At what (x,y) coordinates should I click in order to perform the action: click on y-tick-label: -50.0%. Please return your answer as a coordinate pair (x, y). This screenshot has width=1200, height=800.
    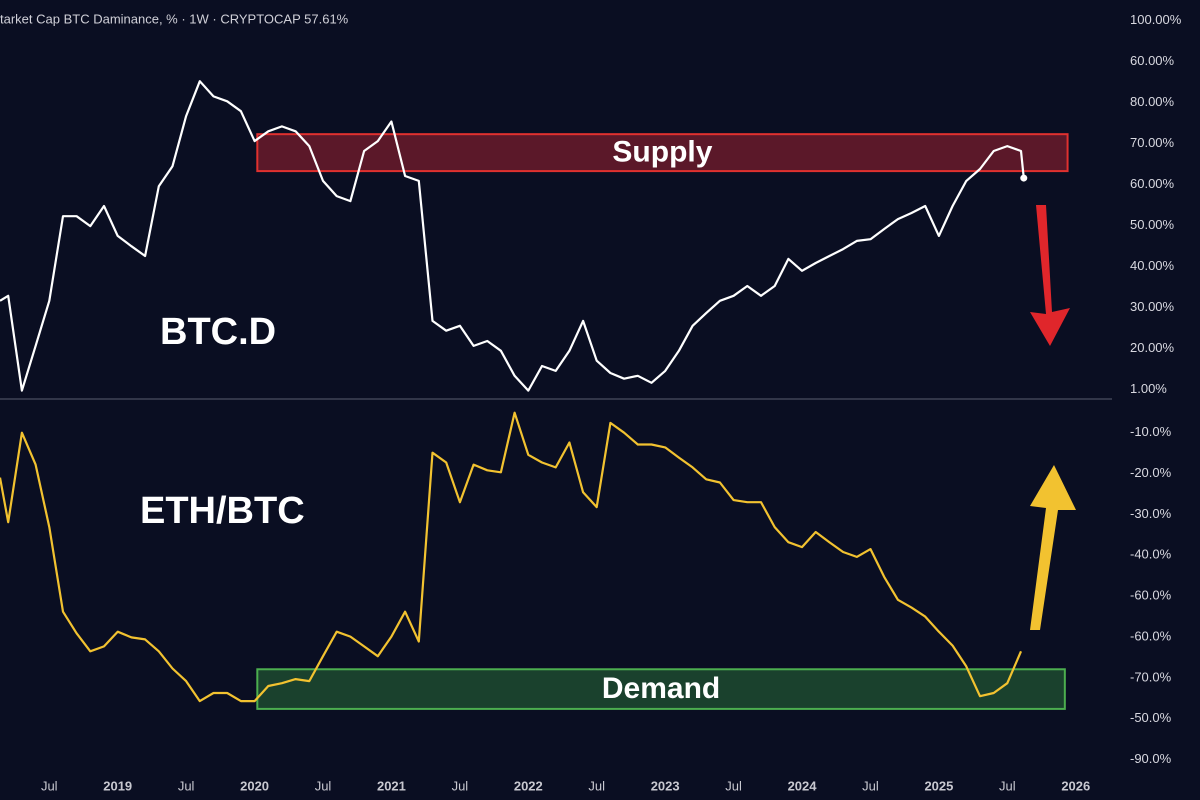
    Looking at the image, I should click on (1151, 717).